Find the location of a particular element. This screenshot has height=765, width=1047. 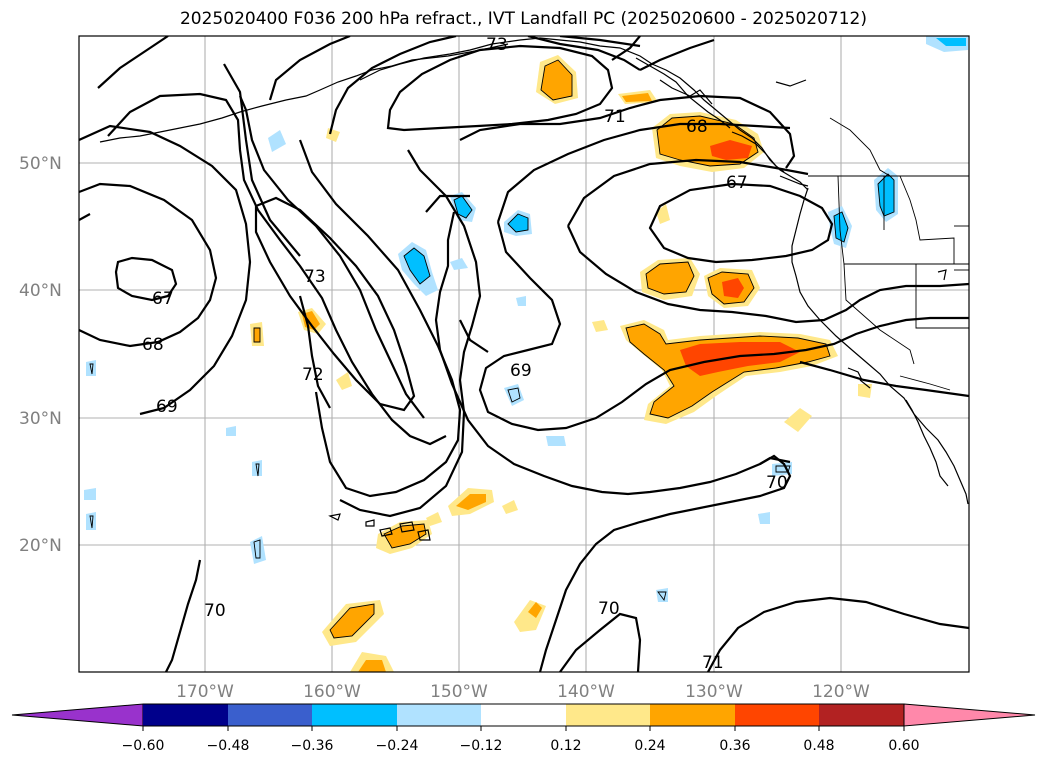

lat-label-50n: 50°N is located at coordinates (40, 164).